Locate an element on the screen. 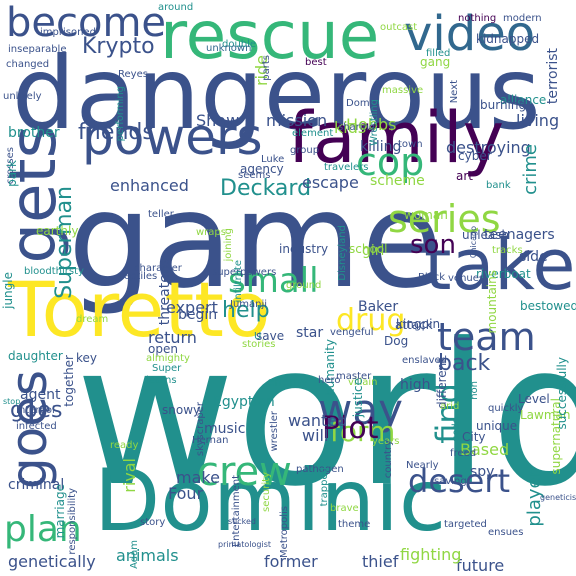 The width and height of the screenshot is (576, 576). word-learns: learns is located at coordinates (161, 380).